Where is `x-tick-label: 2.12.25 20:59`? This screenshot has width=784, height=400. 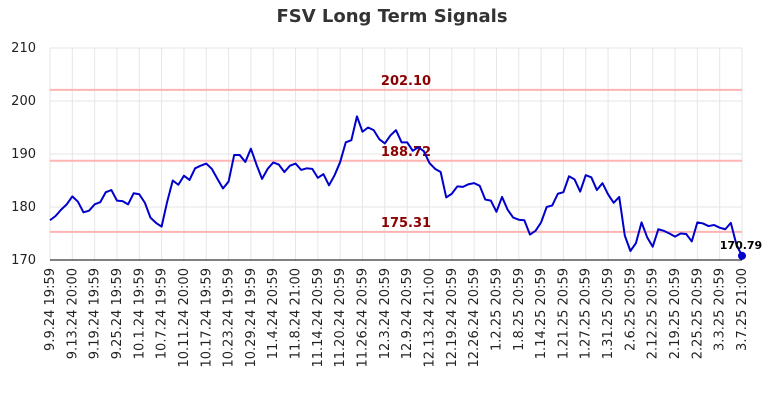
x-tick-label: 2.12.25 20:59 is located at coordinates (653, 313).